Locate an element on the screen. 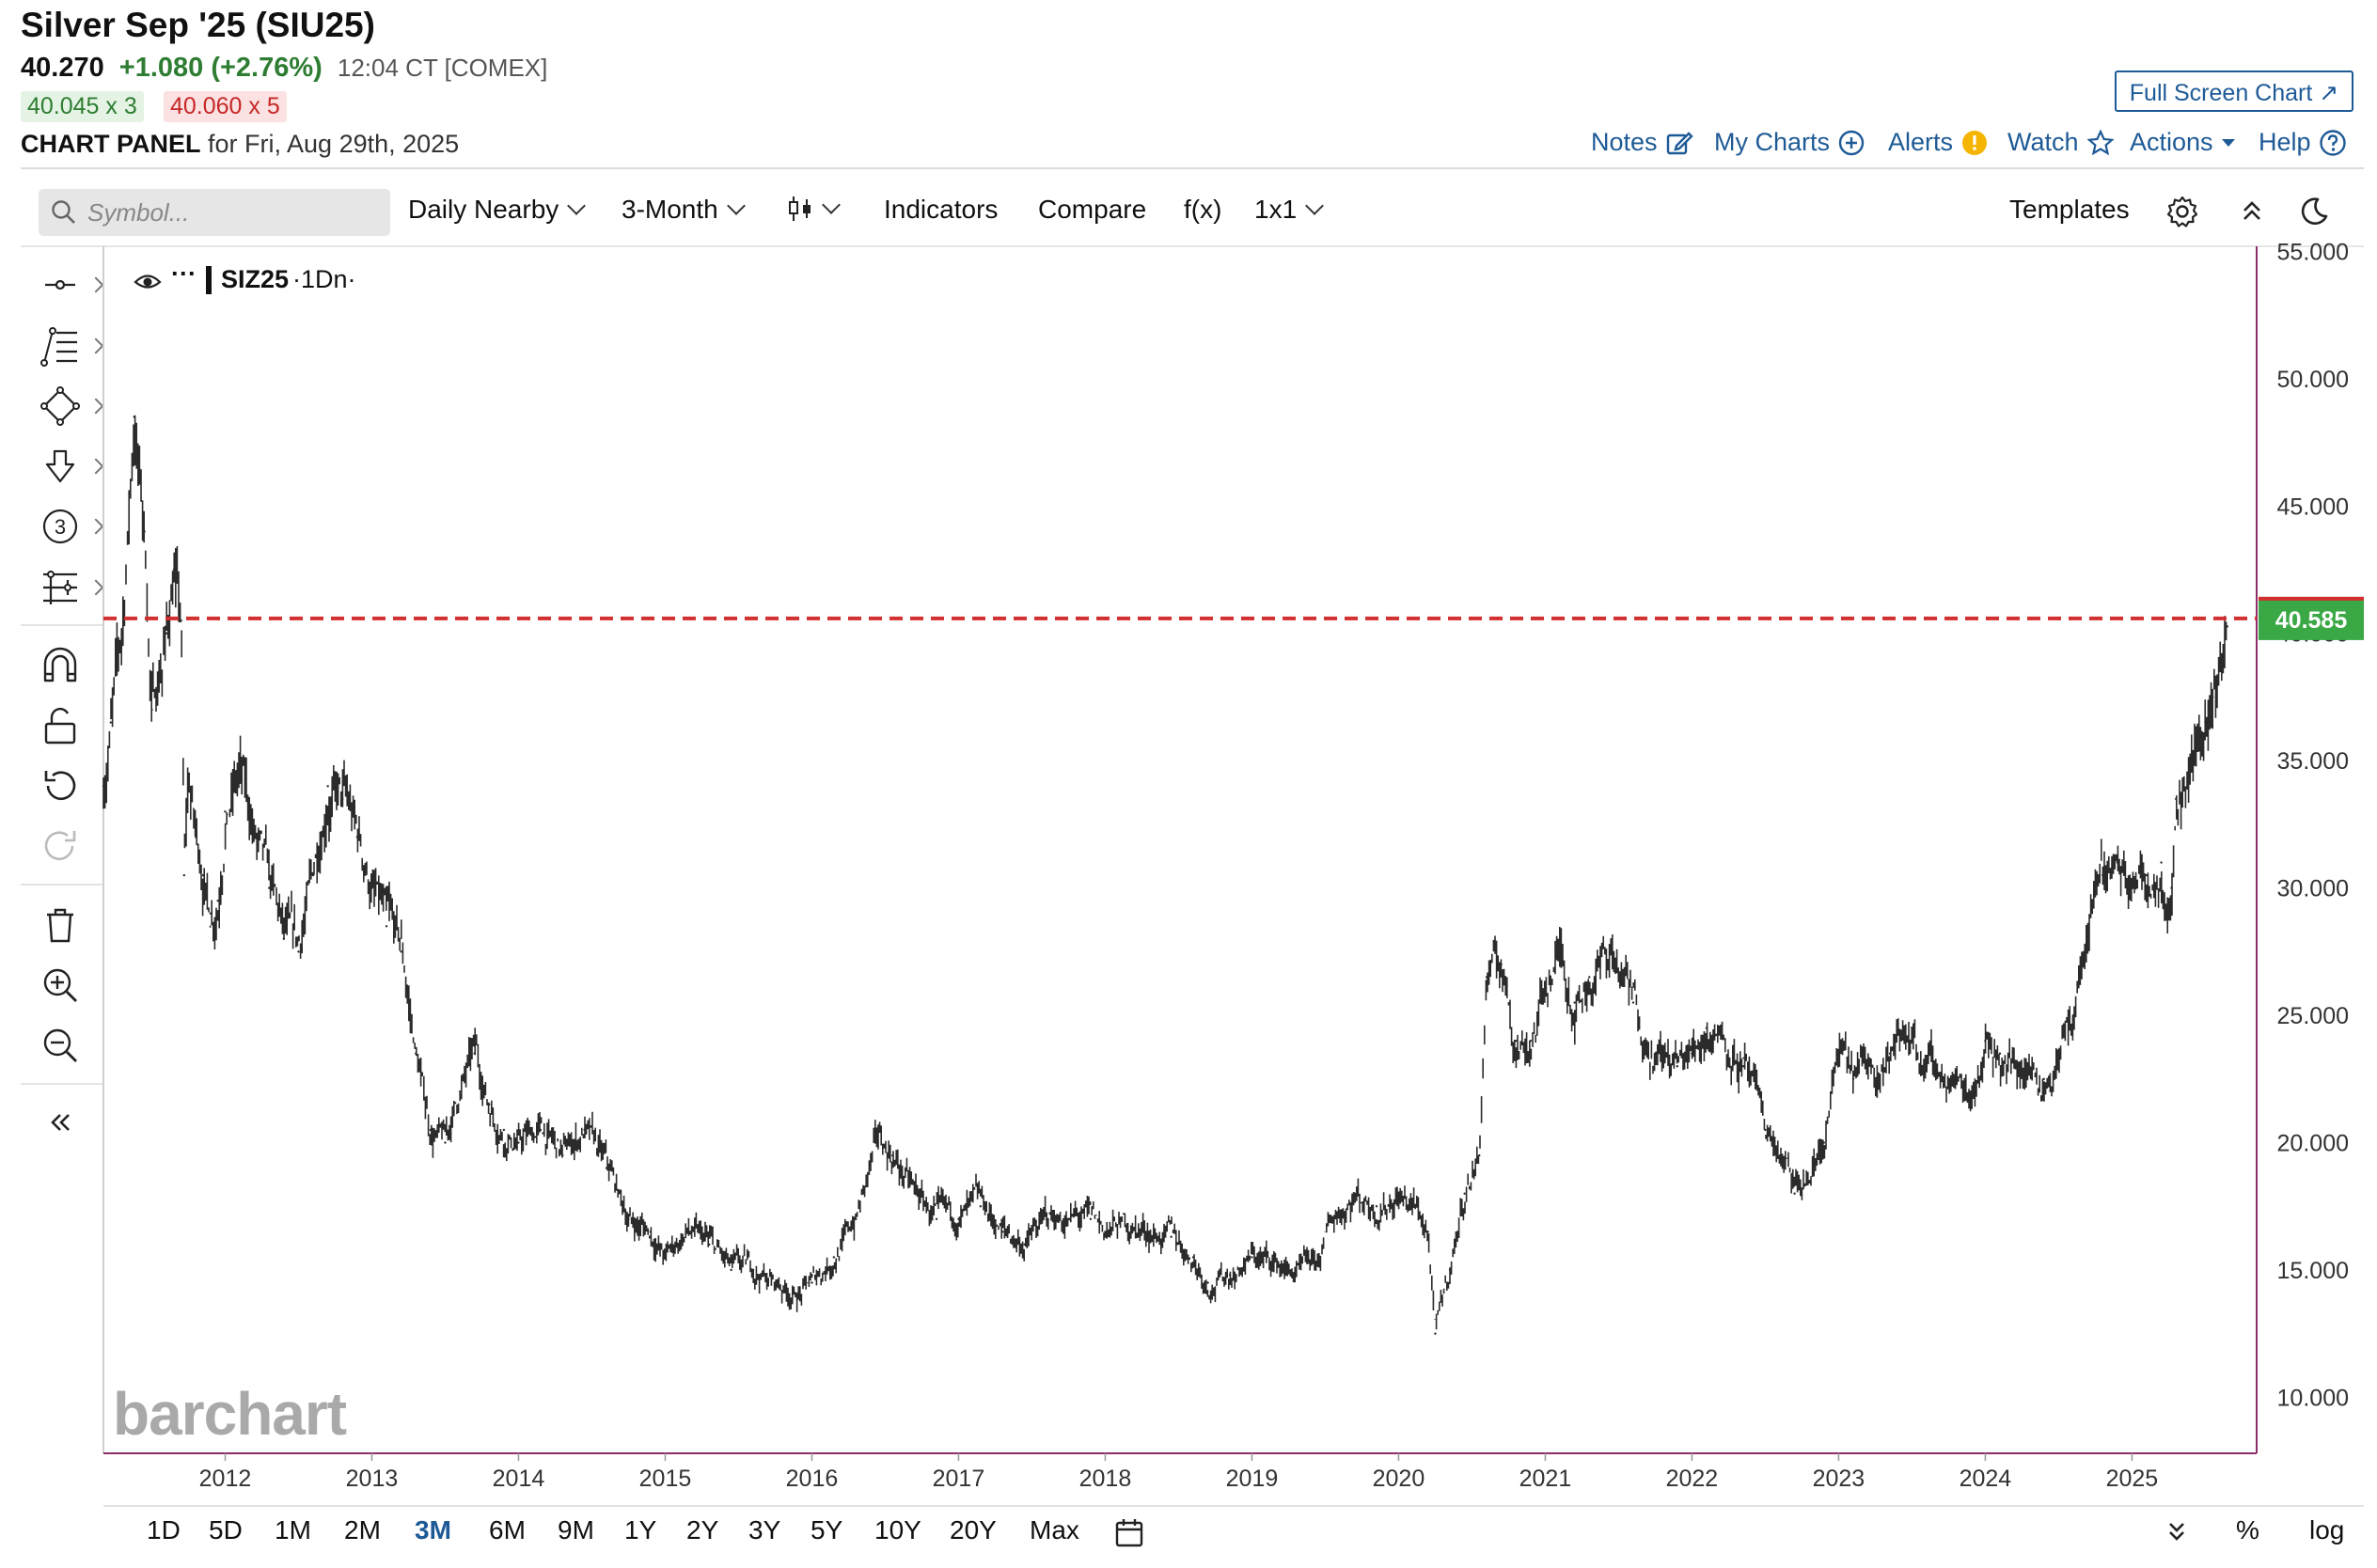  svg-text: 3 is located at coordinates (60, 527).